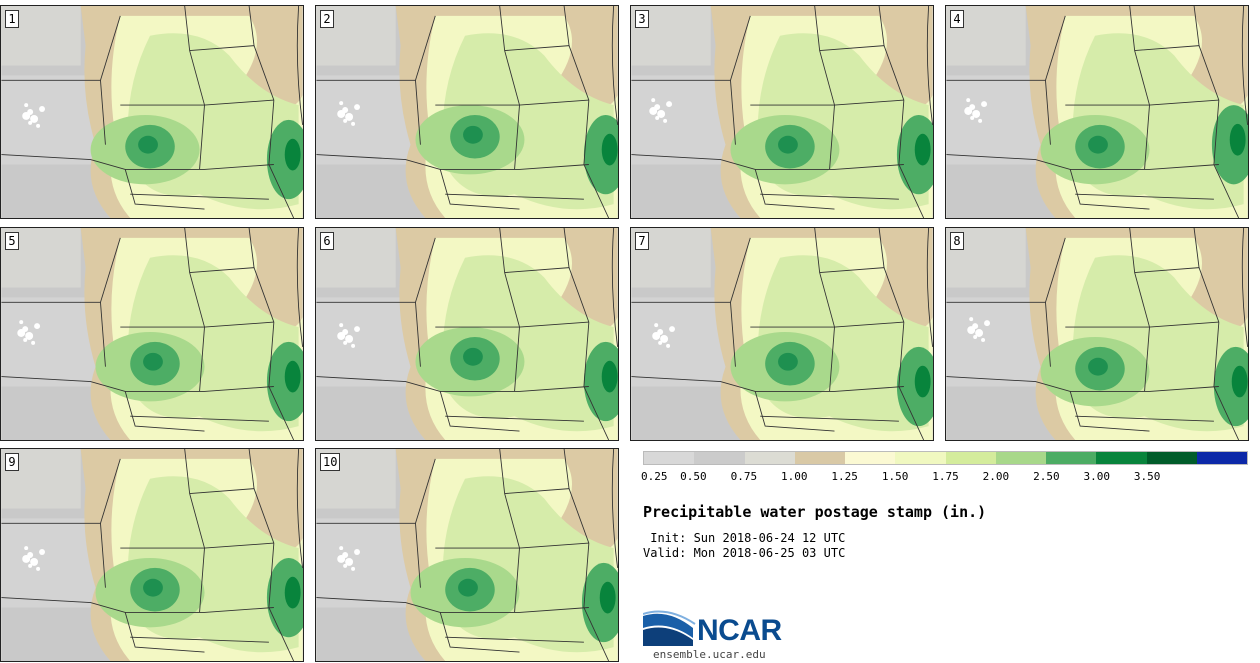 The height and width of the screenshot is (663, 1260). I want to click on member-number-3: 3, so click(642, 19).